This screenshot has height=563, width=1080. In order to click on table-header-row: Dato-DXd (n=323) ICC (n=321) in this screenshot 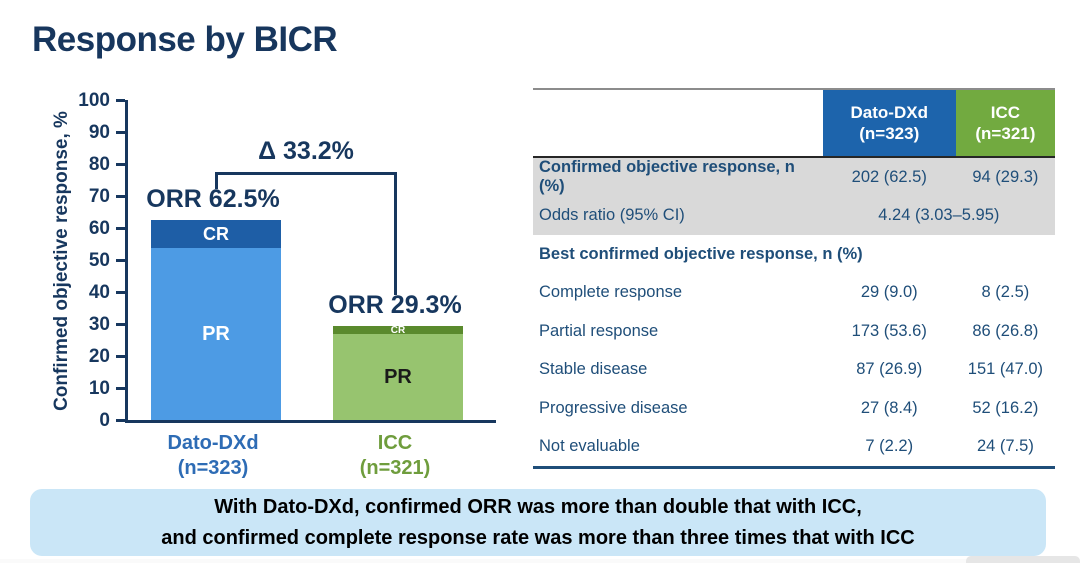, I will do `click(794, 123)`.